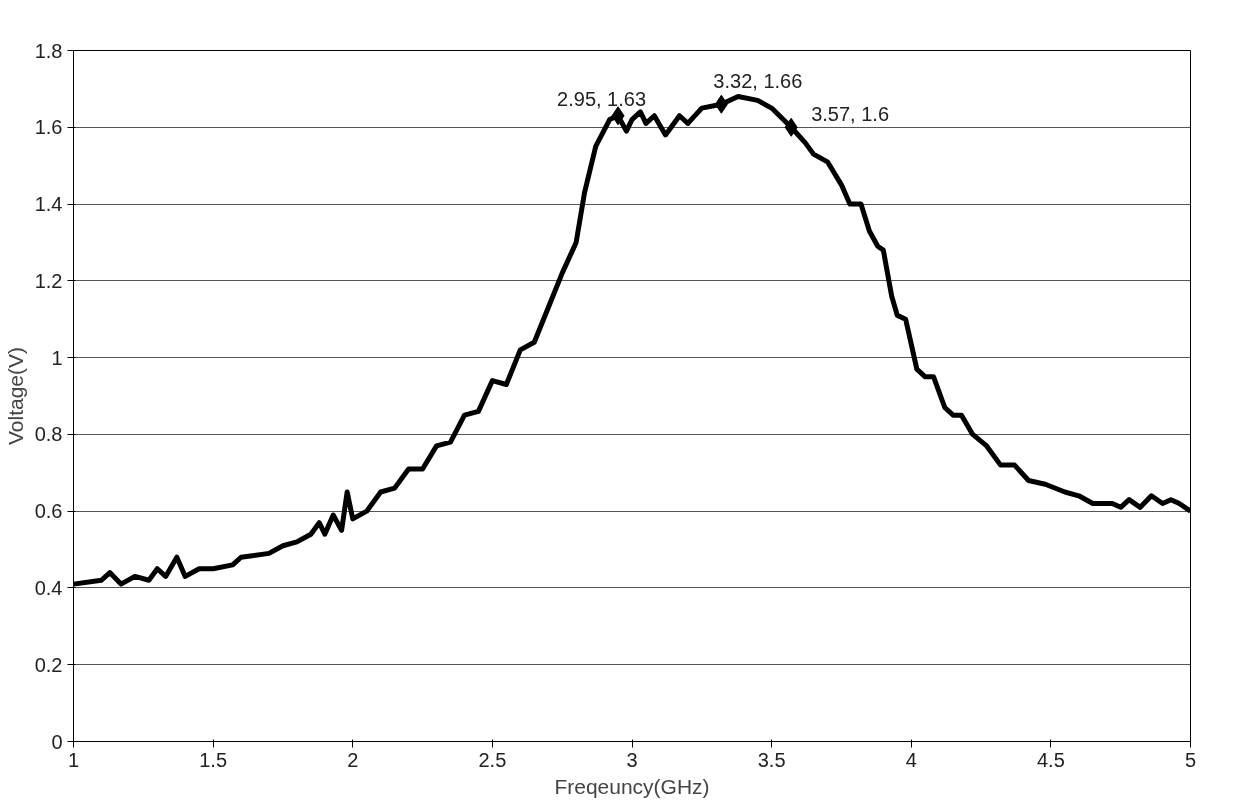 The height and width of the screenshot is (808, 1240). What do you see at coordinates (850, 114) in the screenshot?
I see `annotation: 3.57, 1.6` at bounding box center [850, 114].